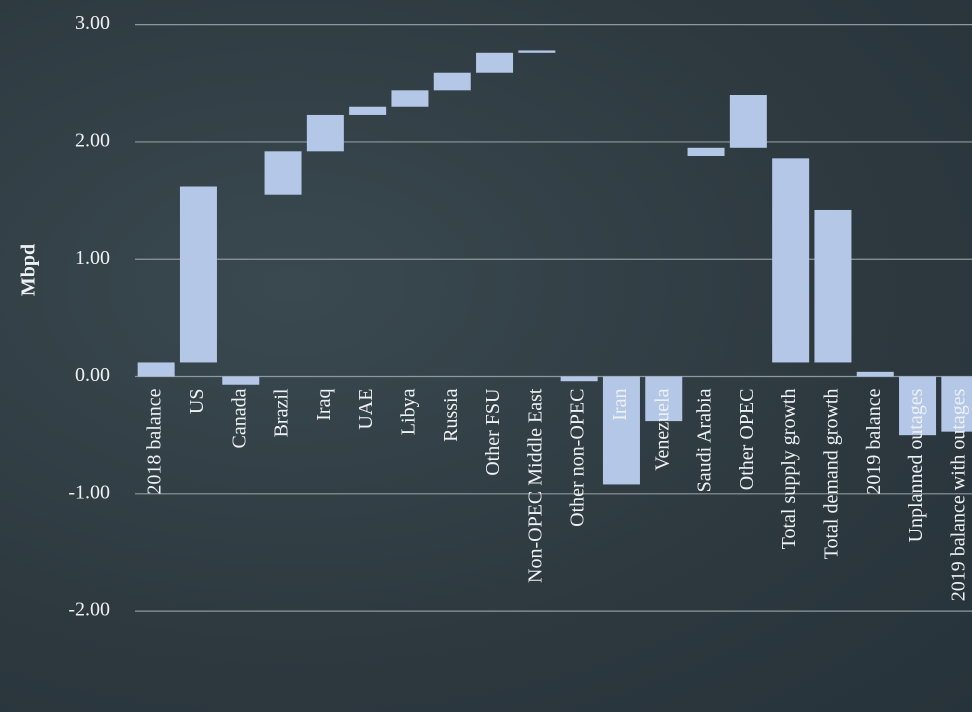  What do you see at coordinates (92, 141) in the screenshot?
I see `y-tick-label: 2.00` at bounding box center [92, 141].